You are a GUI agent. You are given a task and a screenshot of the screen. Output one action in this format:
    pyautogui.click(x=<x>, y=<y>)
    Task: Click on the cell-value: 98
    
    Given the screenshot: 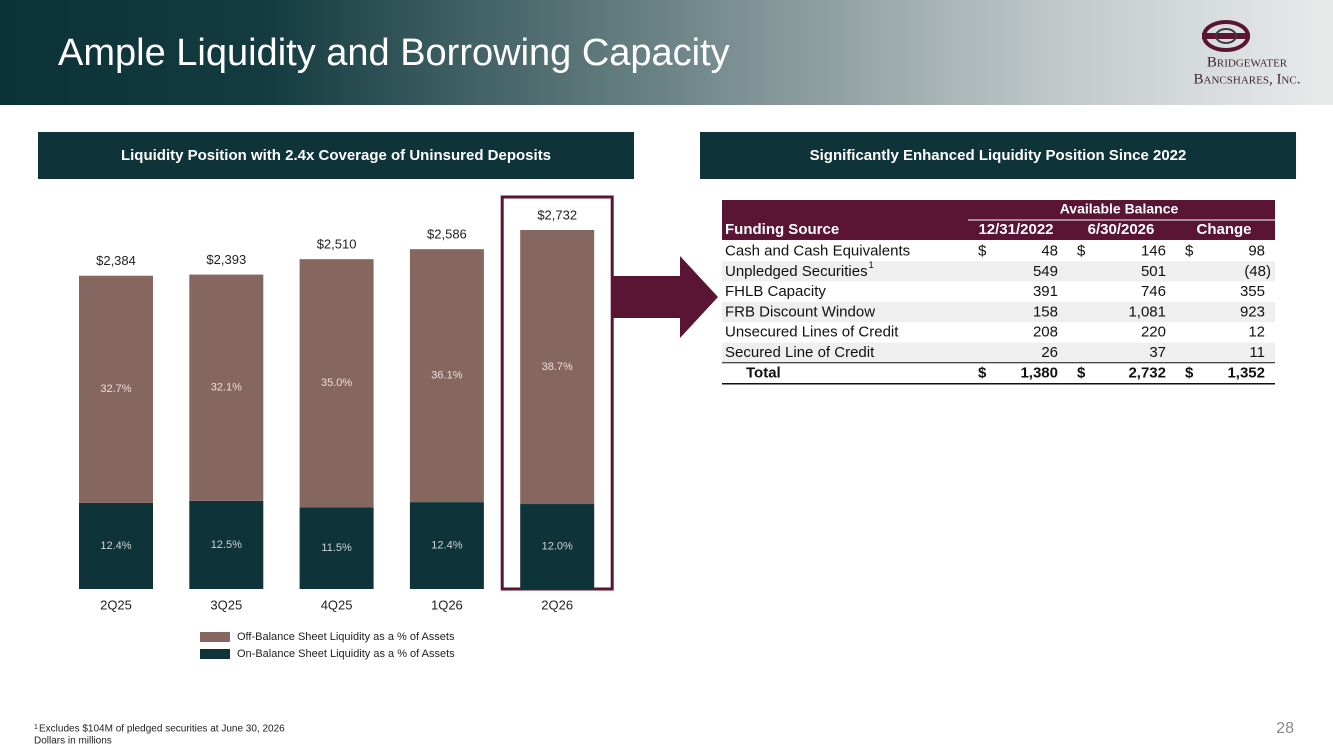 What is the action you would take?
    pyautogui.click(x=1256, y=250)
    